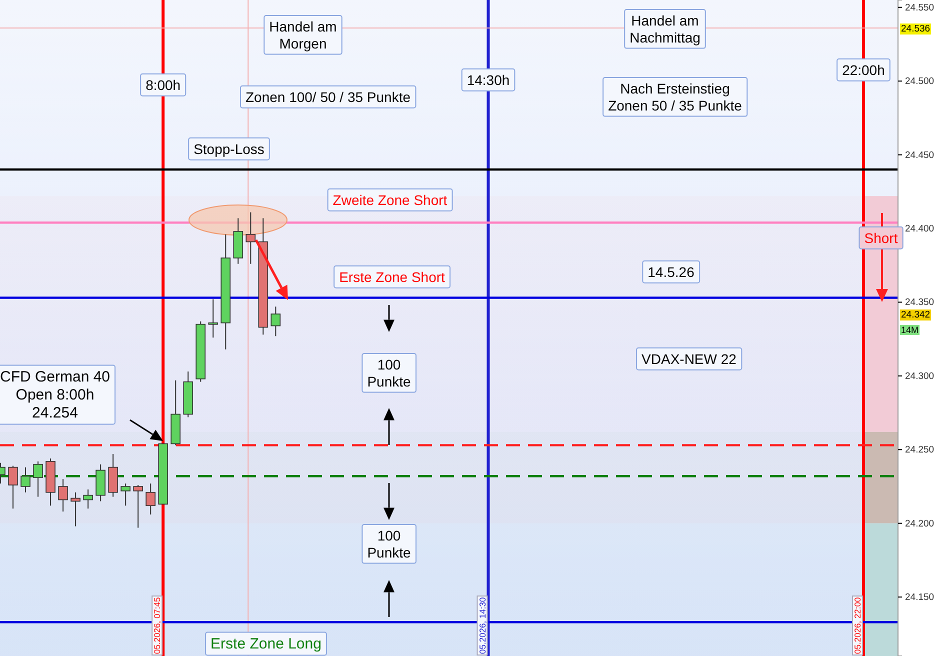  I want to click on ref-line-label: 8:00h, so click(163, 84).